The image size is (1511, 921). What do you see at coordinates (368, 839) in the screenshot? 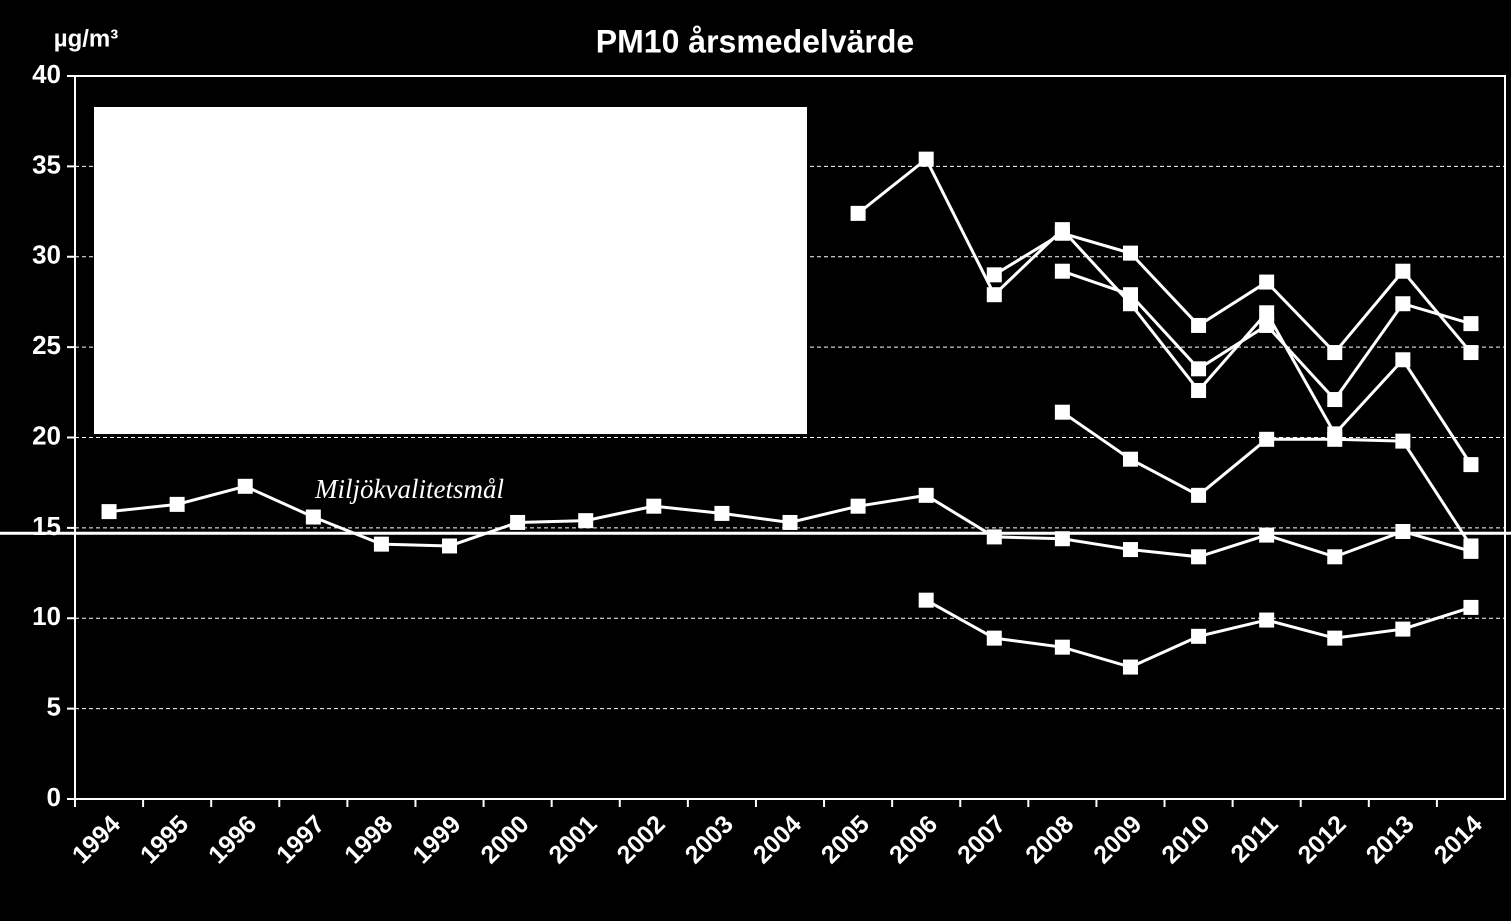
I see `x-tick-label: 1998` at bounding box center [368, 839].